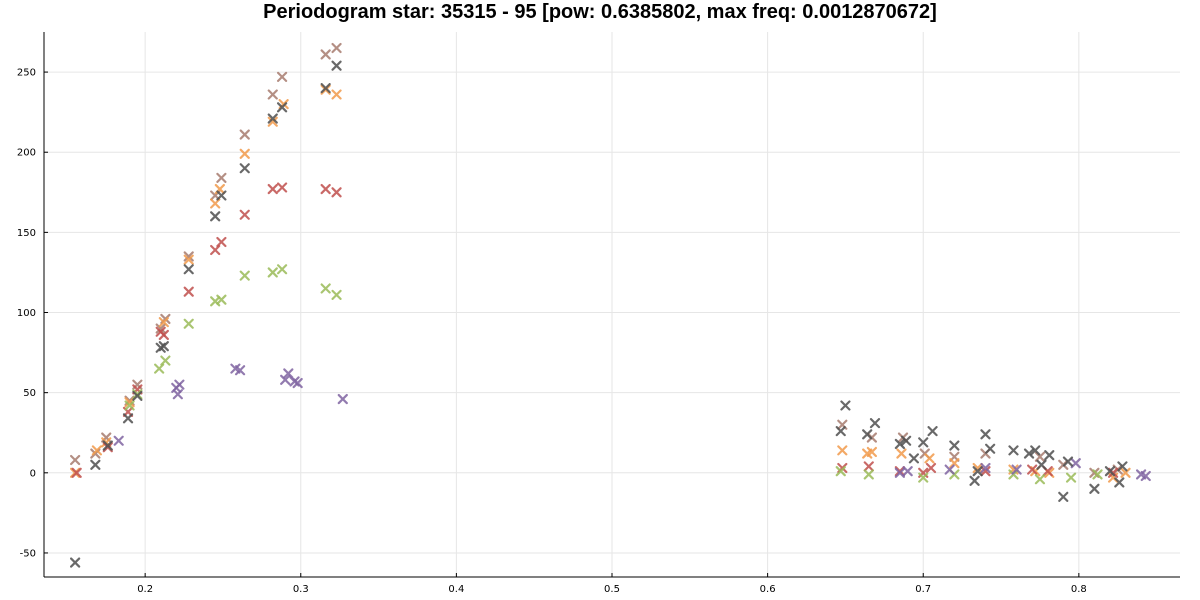 The width and height of the screenshot is (1200, 600). I want to click on y-tick-label-1: 0, so click(33, 473).